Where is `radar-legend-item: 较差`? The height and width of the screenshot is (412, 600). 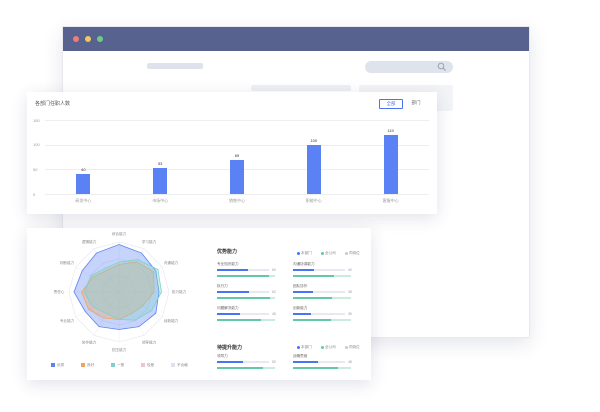 radar-legend-item: 较差 is located at coordinates (147, 365).